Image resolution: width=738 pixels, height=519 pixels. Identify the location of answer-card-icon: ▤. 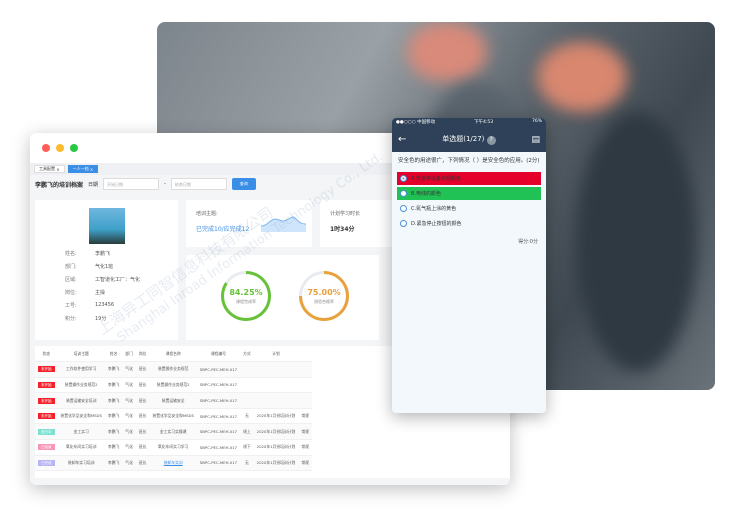
(535, 139).